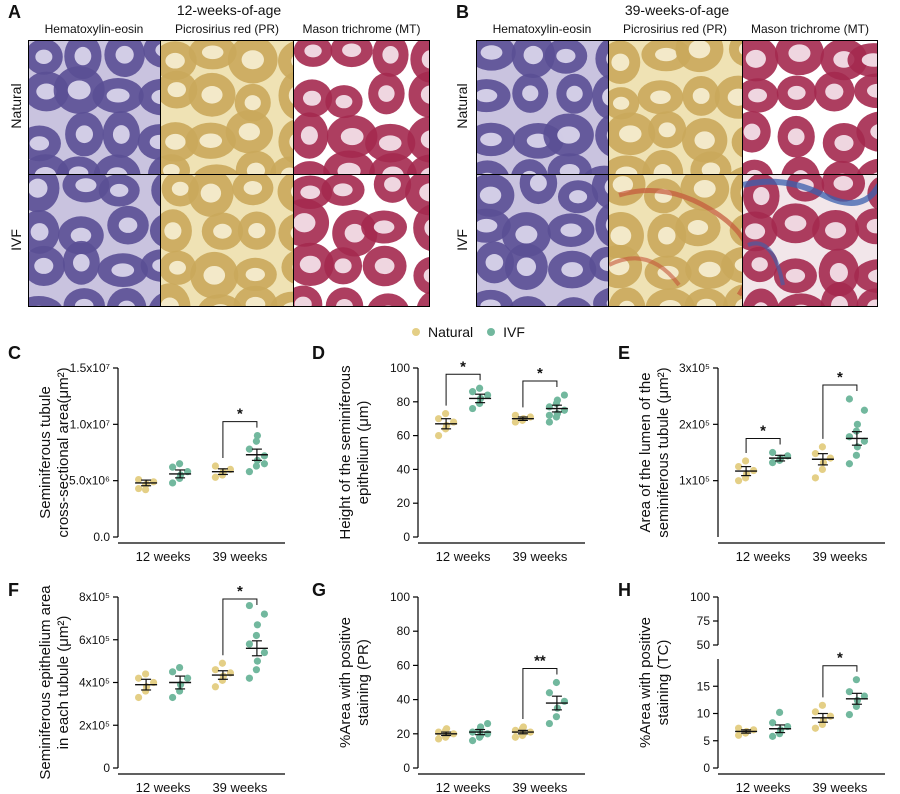 The height and width of the screenshot is (794, 900). What do you see at coordinates (462, 240) in the screenshot?
I see `panel-b-row-ivf: IVF` at bounding box center [462, 240].